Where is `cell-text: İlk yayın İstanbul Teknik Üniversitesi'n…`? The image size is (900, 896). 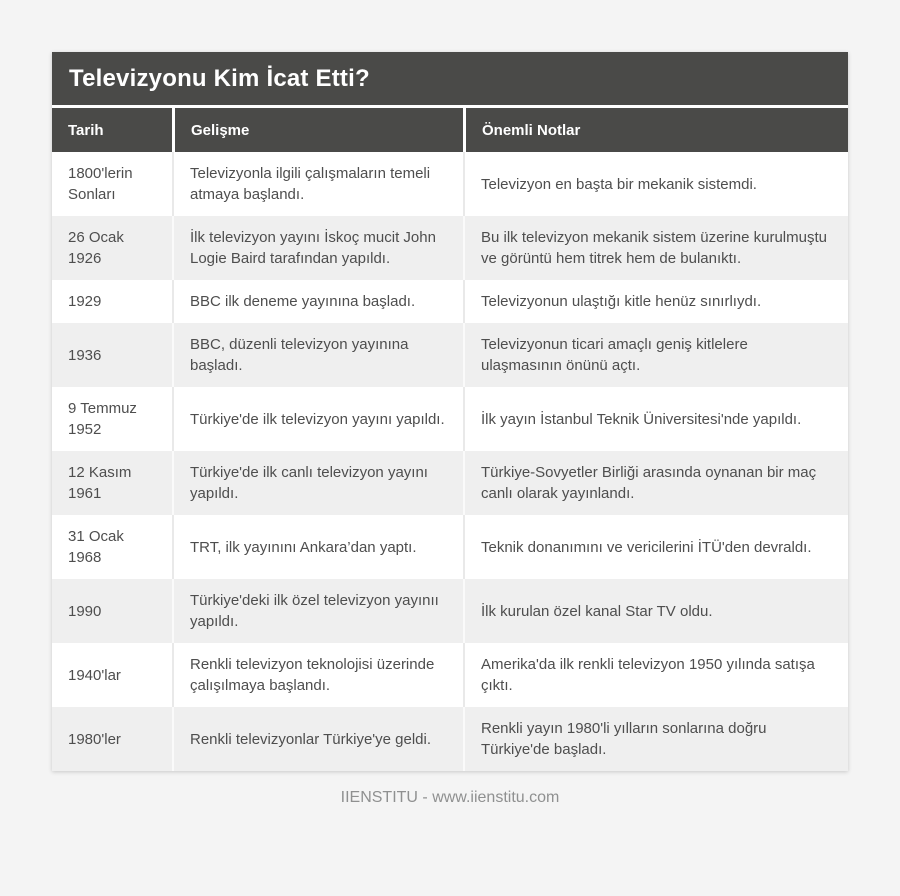 cell-text: İlk yayın İstanbul Teknik Üniversitesi'n… is located at coordinates (641, 419).